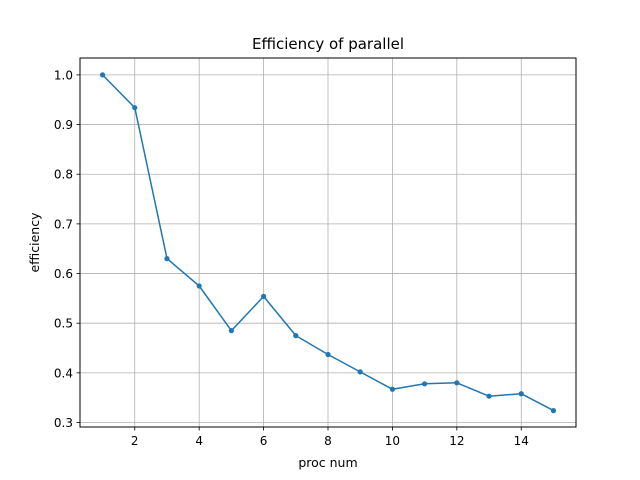 The width and height of the screenshot is (640, 480). What do you see at coordinates (63, 75) in the screenshot?
I see `y-tick-label: 1.0` at bounding box center [63, 75].